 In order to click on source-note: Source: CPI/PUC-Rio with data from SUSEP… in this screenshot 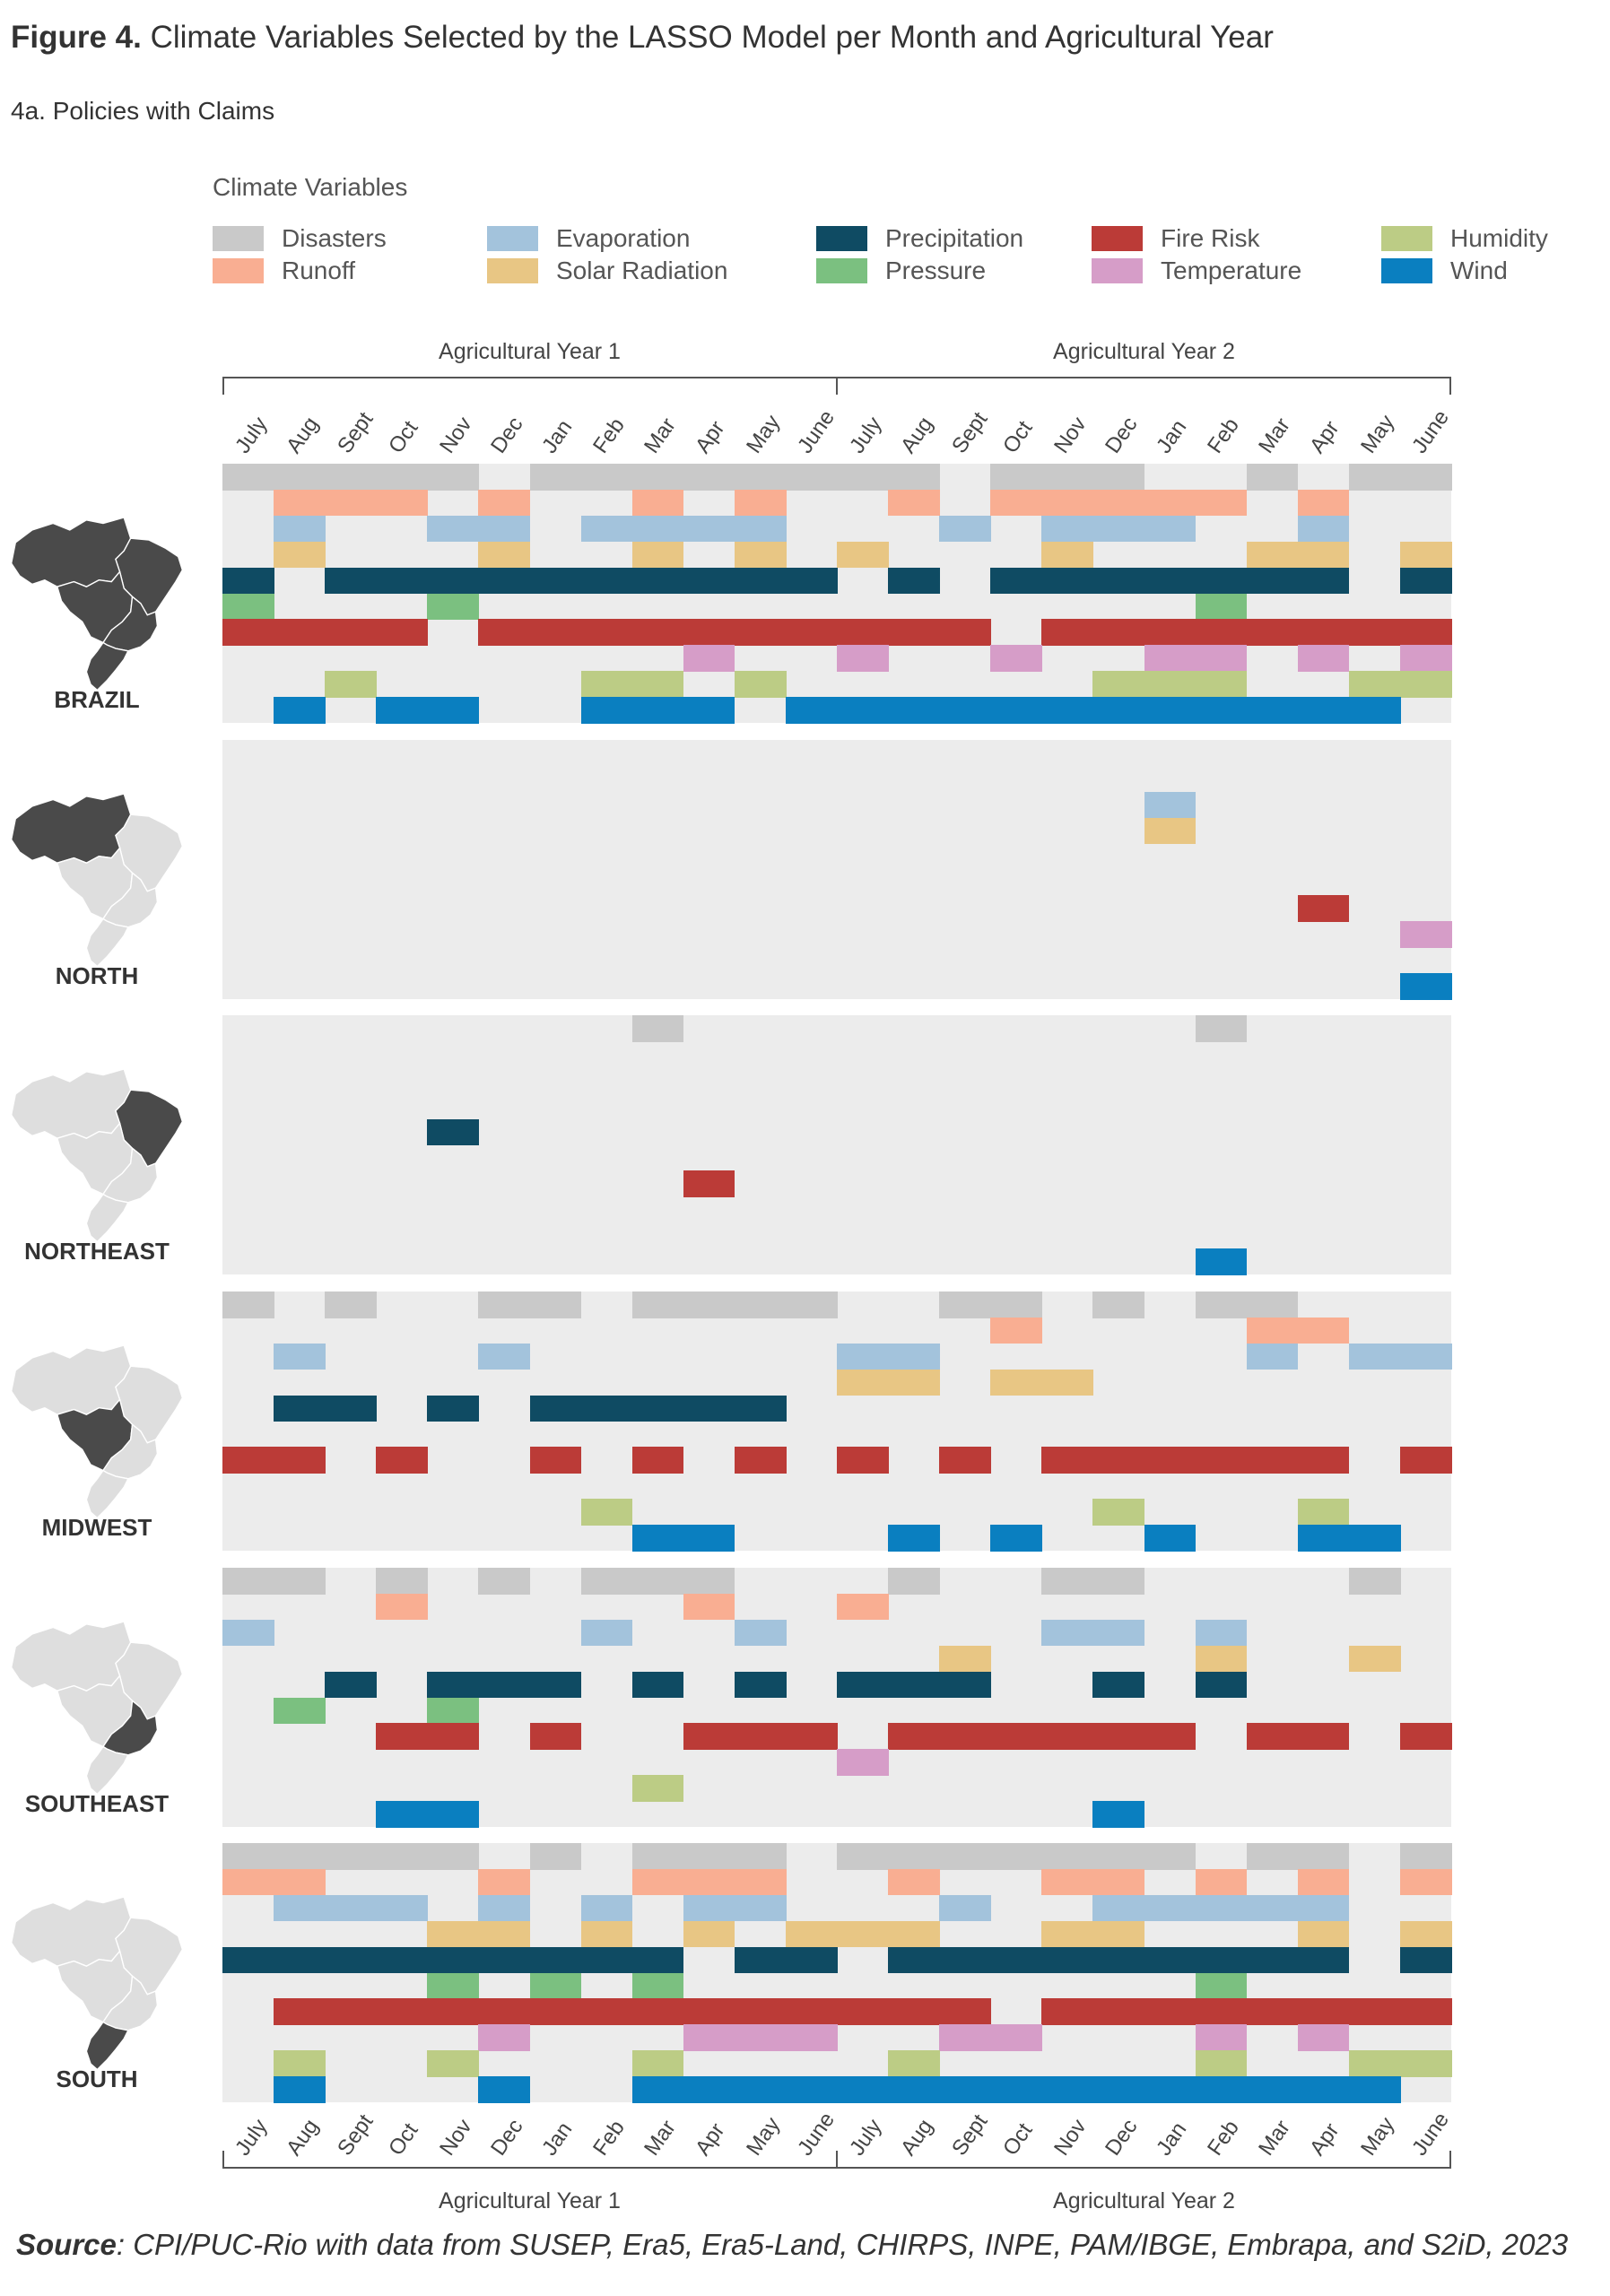, I will do `click(792, 2245)`.